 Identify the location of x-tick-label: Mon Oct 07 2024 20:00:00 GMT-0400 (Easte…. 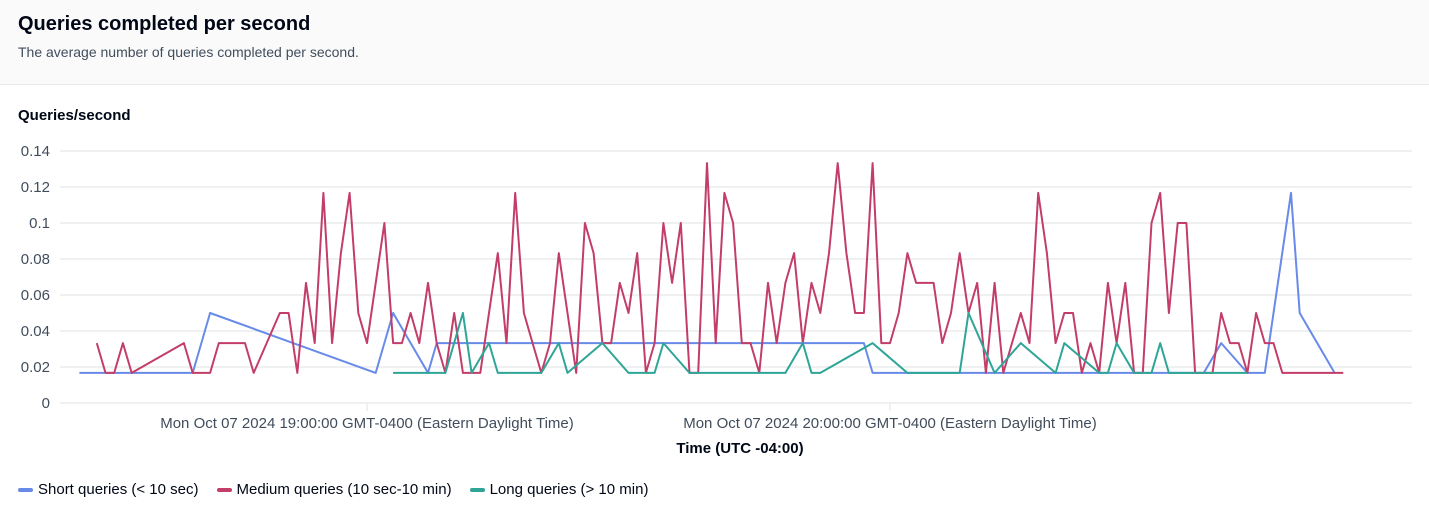
(890, 423).